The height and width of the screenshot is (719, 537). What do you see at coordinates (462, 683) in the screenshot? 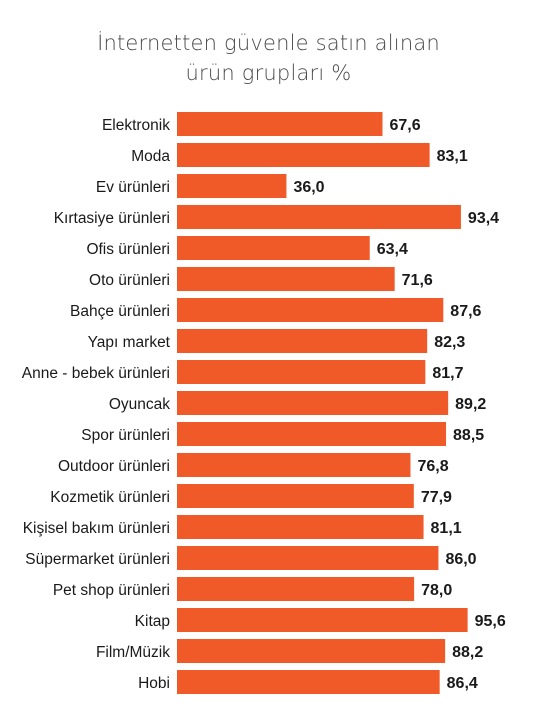
I see `value-label: 86,4` at bounding box center [462, 683].